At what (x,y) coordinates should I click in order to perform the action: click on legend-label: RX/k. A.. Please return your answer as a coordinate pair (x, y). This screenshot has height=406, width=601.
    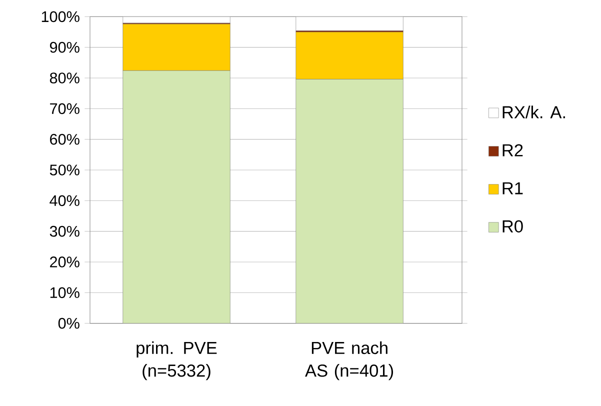
    Looking at the image, I should click on (533, 112).